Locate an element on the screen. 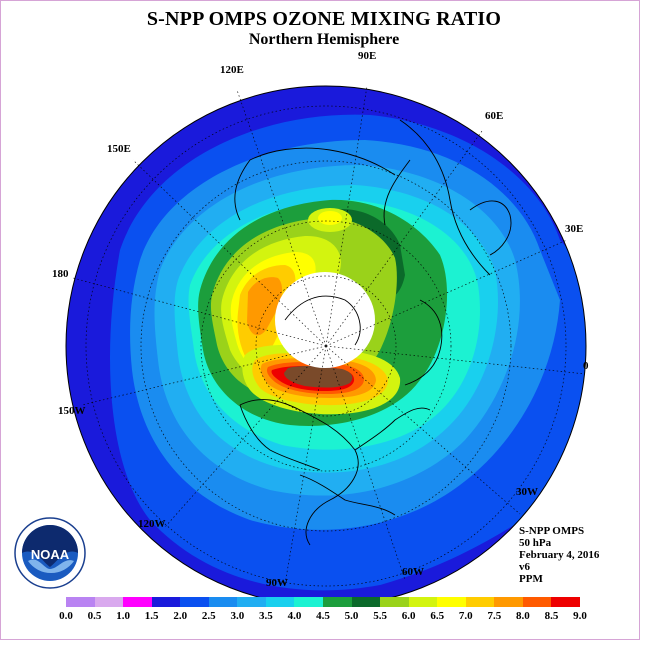 Image resolution: width=648 pixels, height=648 pixels. lon-label-0: 0 is located at coordinates (586, 366).